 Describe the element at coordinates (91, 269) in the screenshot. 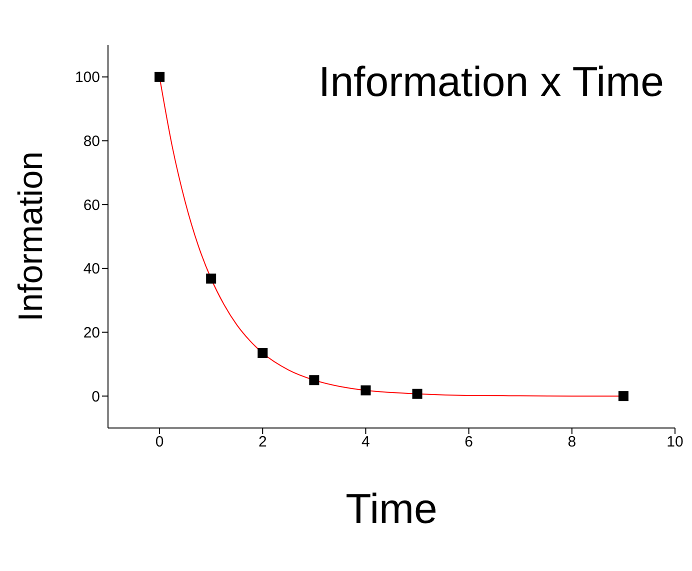

I see `y-tick-label: 40` at that location.